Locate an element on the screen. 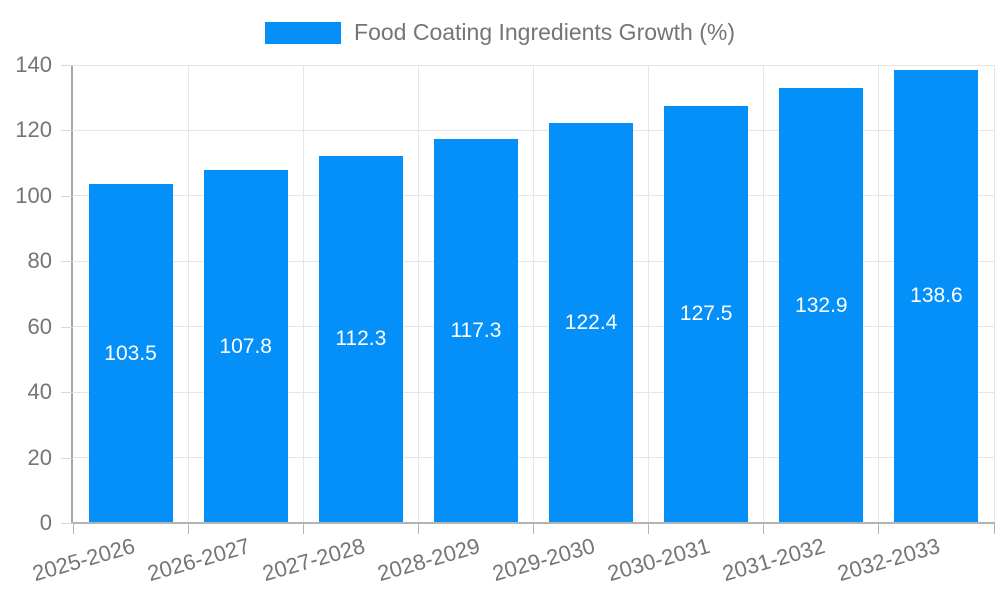 The height and width of the screenshot is (600, 1000). y-axis-tick-label: 120 is located at coordinates (33, 130).